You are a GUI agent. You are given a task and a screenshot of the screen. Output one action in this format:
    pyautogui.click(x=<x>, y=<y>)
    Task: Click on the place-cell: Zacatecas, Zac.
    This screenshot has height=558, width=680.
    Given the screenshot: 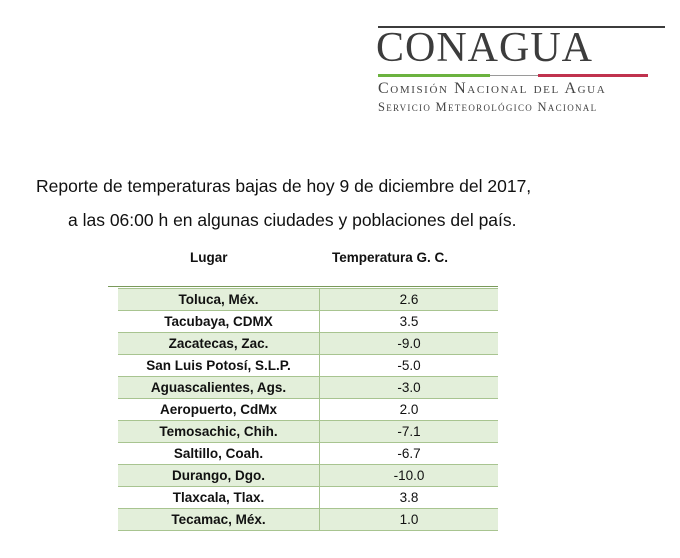 What is the action you would take?
    pyautogui.click(x=219, y=343)
    